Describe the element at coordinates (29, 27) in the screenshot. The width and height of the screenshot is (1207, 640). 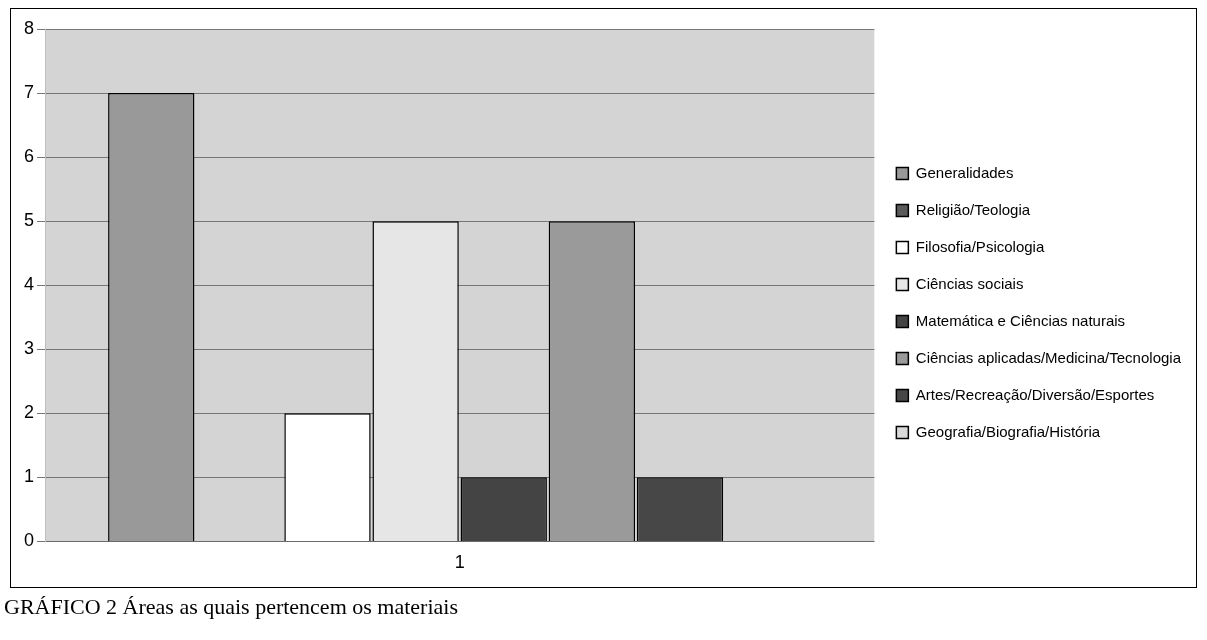
I see `y-tick-label: 8` at that location.